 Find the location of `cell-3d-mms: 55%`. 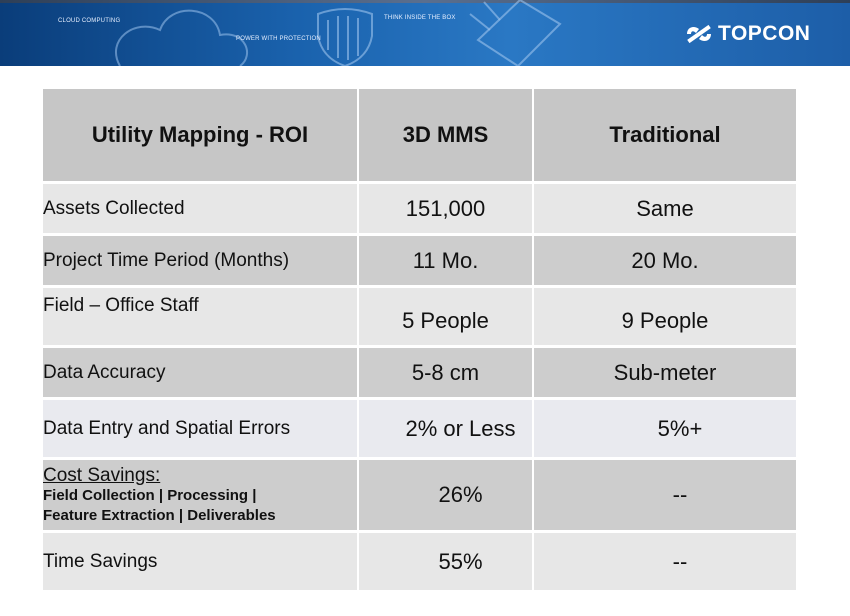

cell-3d-mms: 55% is located at coordinates (446, 562).